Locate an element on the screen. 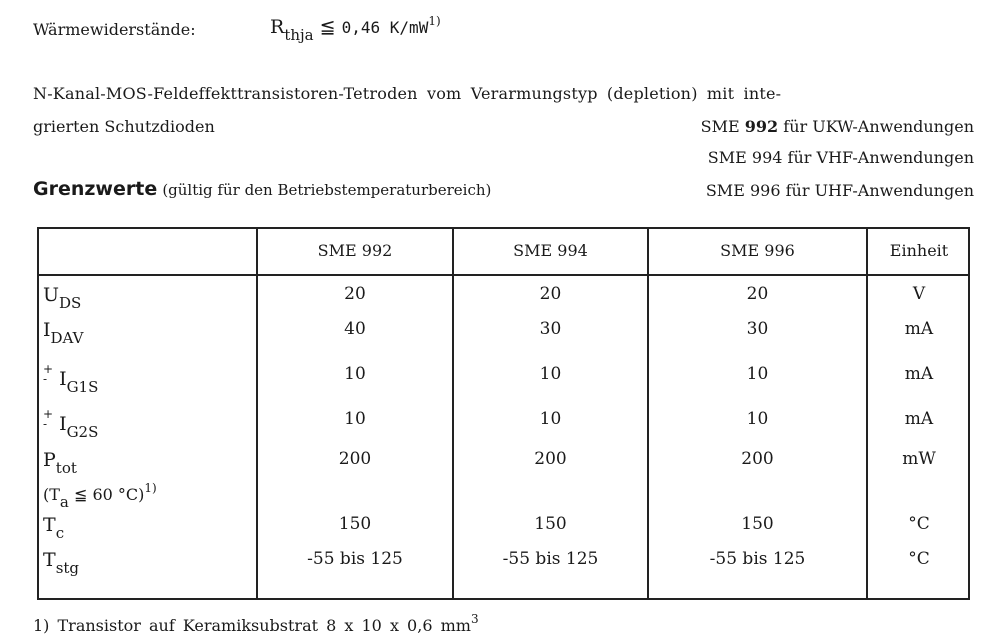 The image size is (1000, 642). application-996: SME 996 für UHF-Anwendungen is located at coordinates (840, 190).